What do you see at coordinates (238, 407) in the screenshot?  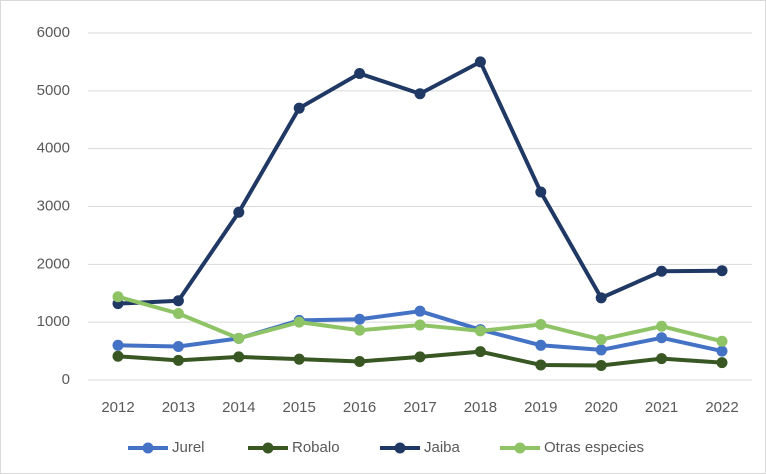 I see `x-tick-label: 2014` at bounding box center [238, 407].